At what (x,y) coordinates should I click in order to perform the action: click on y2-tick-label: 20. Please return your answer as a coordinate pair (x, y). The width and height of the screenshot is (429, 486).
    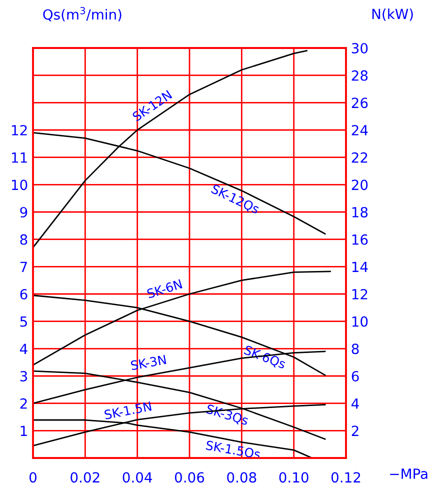
    Looking at the image, I should click on (360, 185).